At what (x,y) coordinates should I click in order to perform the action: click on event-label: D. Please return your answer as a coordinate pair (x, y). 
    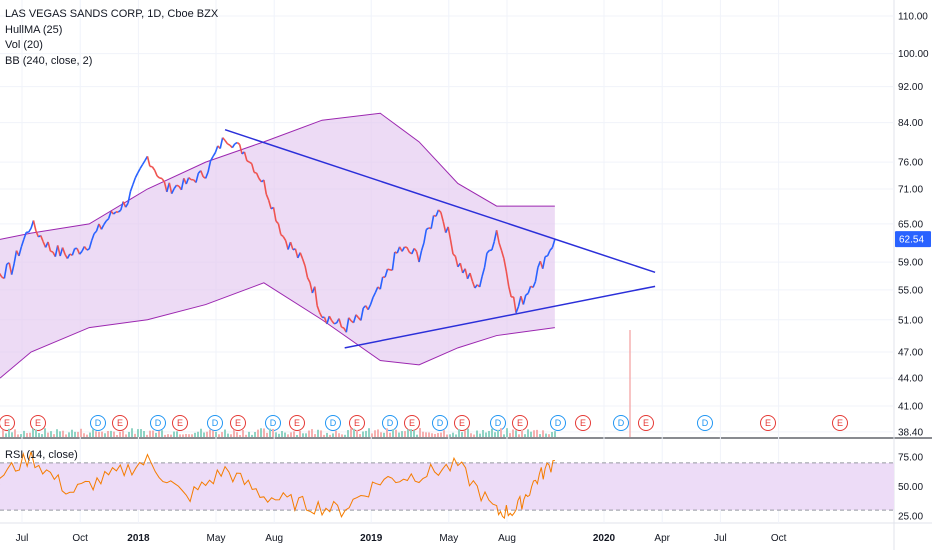
    Looking at the image, I should click on (98, 423).